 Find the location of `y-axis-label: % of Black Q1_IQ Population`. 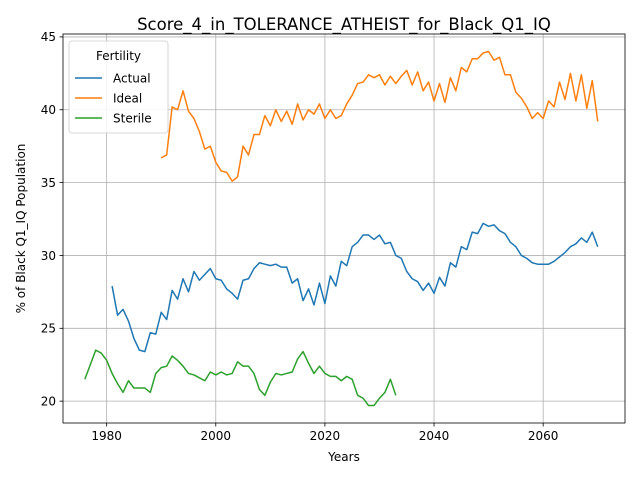

y-axis-label: % of Black Q1_IQ Population is located at coordinates (21, 229).